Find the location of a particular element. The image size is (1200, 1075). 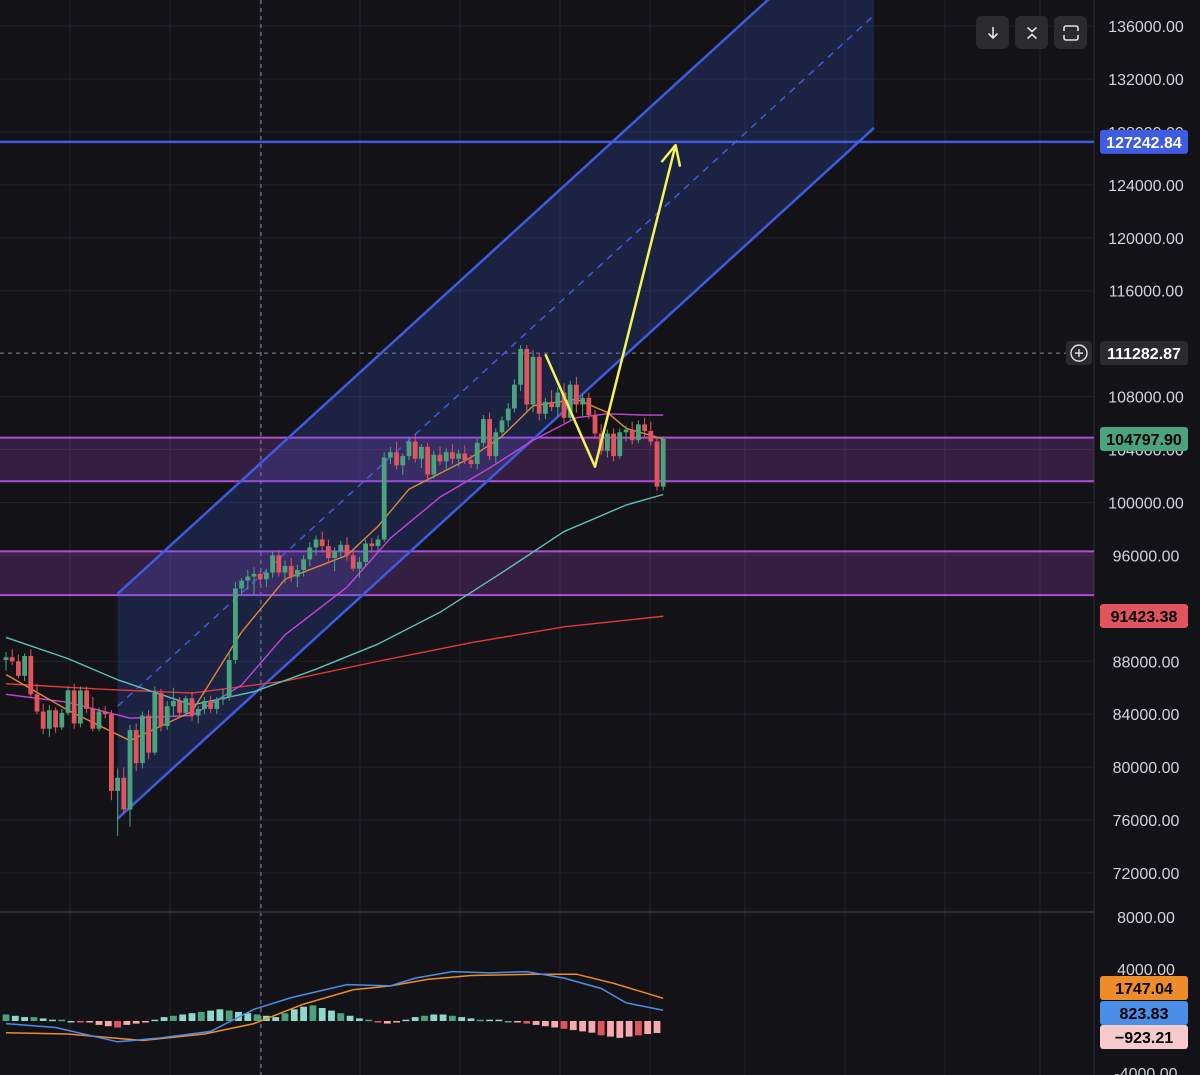

upper-zone is located at coordinates (547, 459).